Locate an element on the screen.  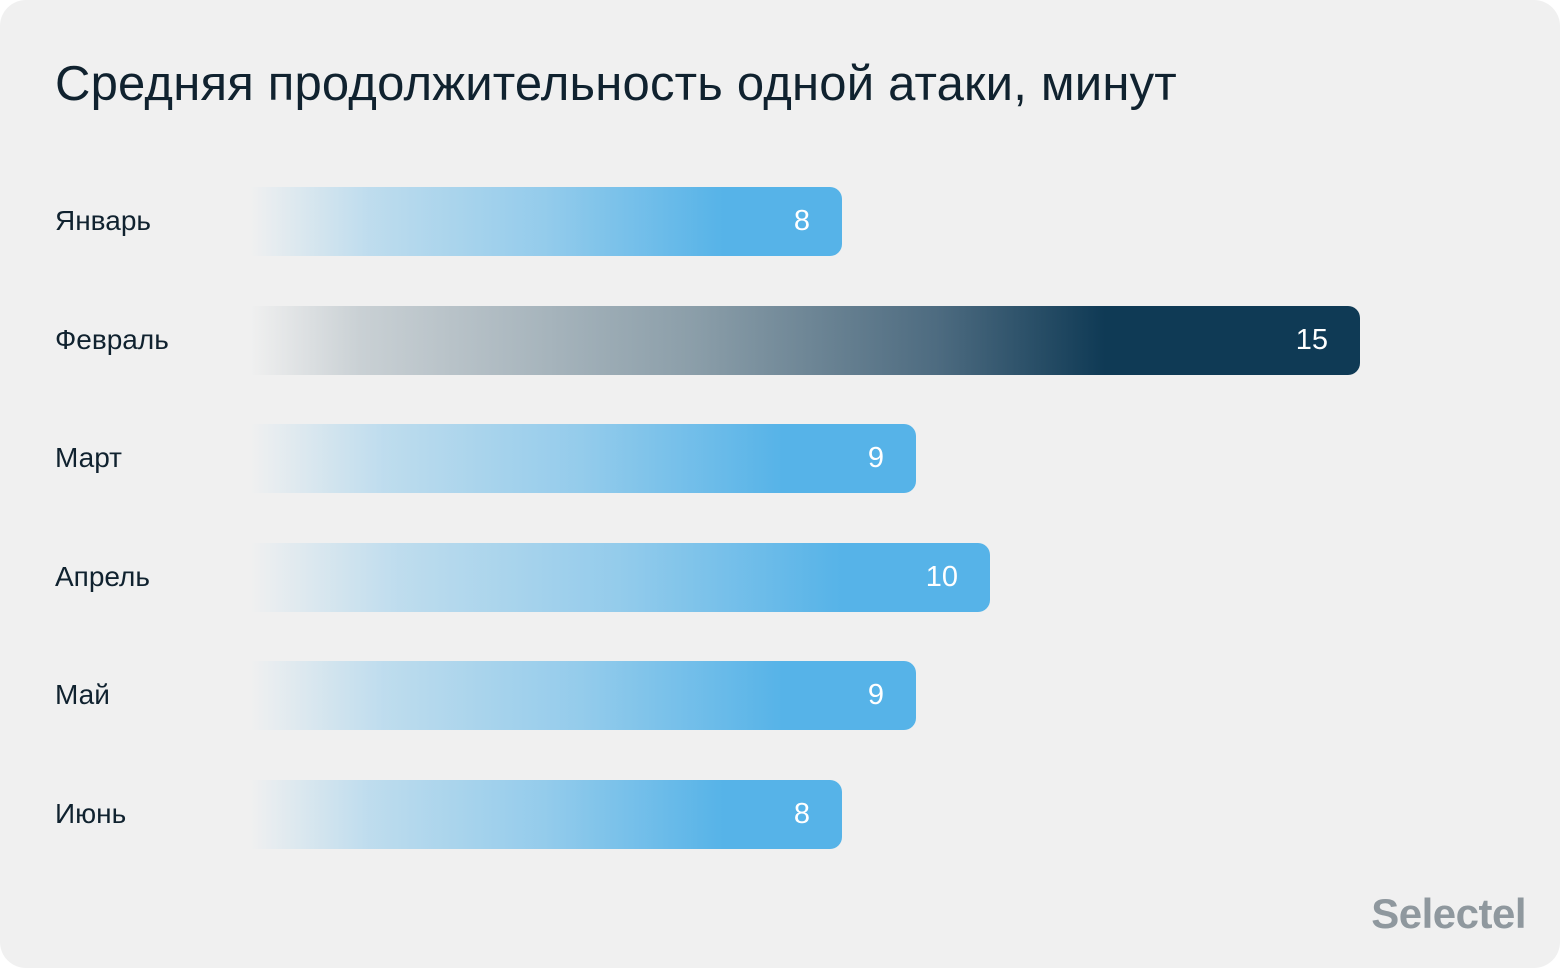
category-label: Март is located at coordinates (88, 458).